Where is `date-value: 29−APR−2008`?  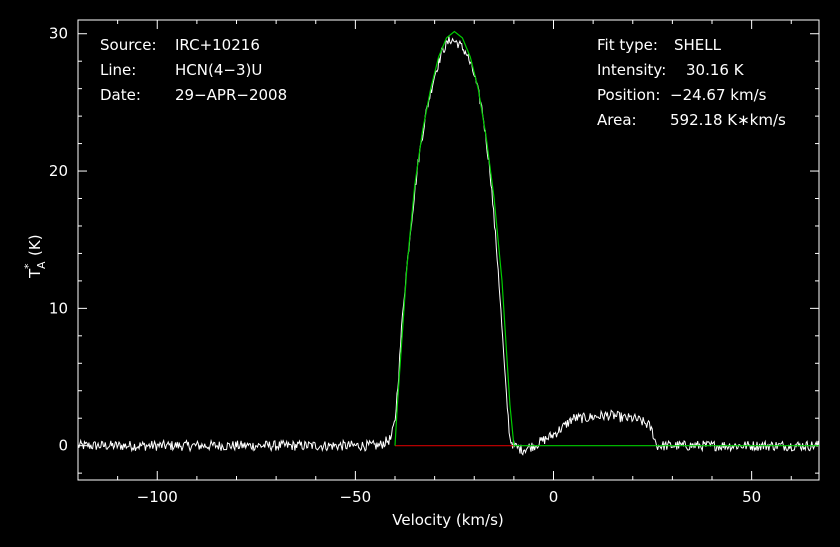
date-value: 29−APR−2008 is located at coordinates (231, 95).